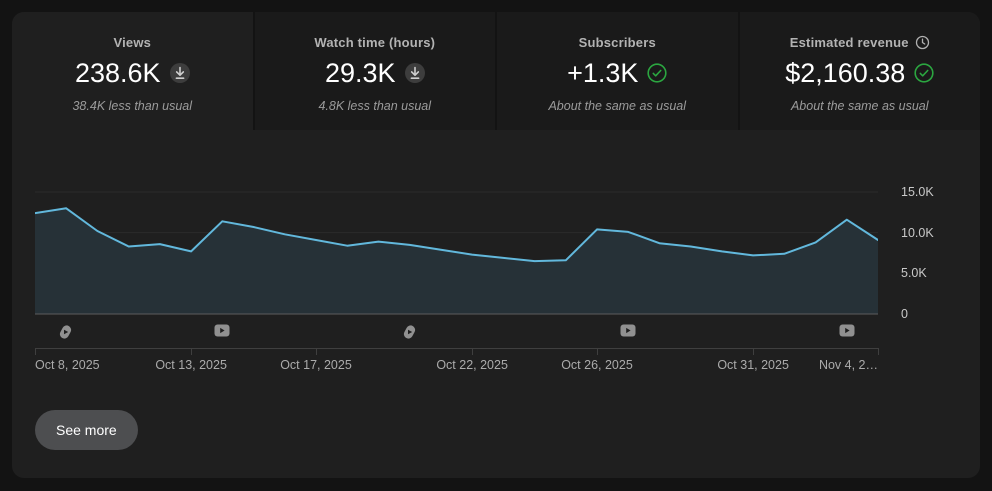 This screenshot has width=992, height=491. What do you see at coordinates (456, 348) in the screenshot?
I see `x-axis-line` at bounding box center [456, 348].